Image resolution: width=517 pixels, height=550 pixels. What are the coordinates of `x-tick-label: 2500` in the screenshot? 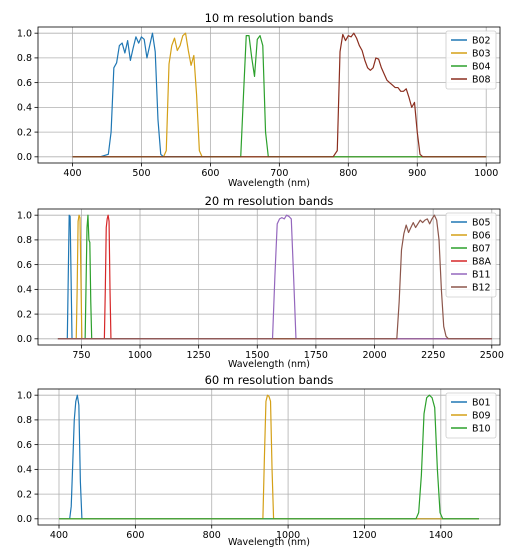 It's located at (492, 355).